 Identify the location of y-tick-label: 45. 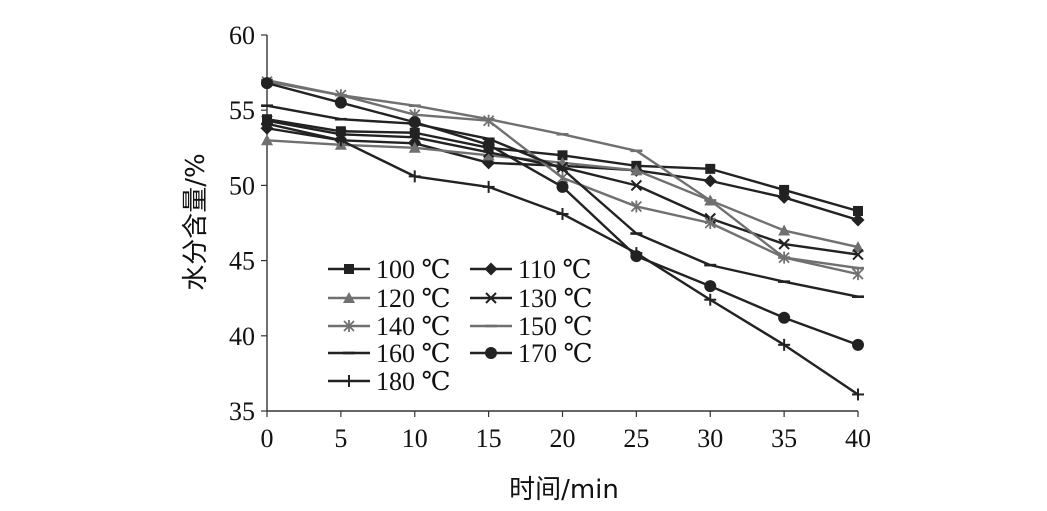
(242, 261).